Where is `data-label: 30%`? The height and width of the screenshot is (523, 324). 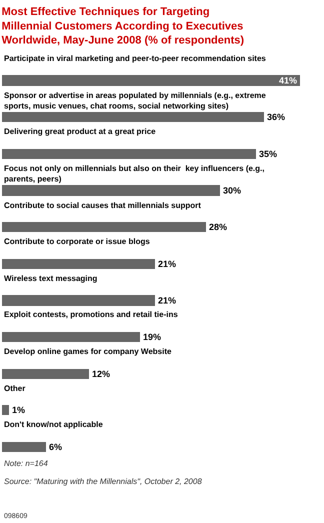
data-label: 30% is located at coordinates (232, 191).